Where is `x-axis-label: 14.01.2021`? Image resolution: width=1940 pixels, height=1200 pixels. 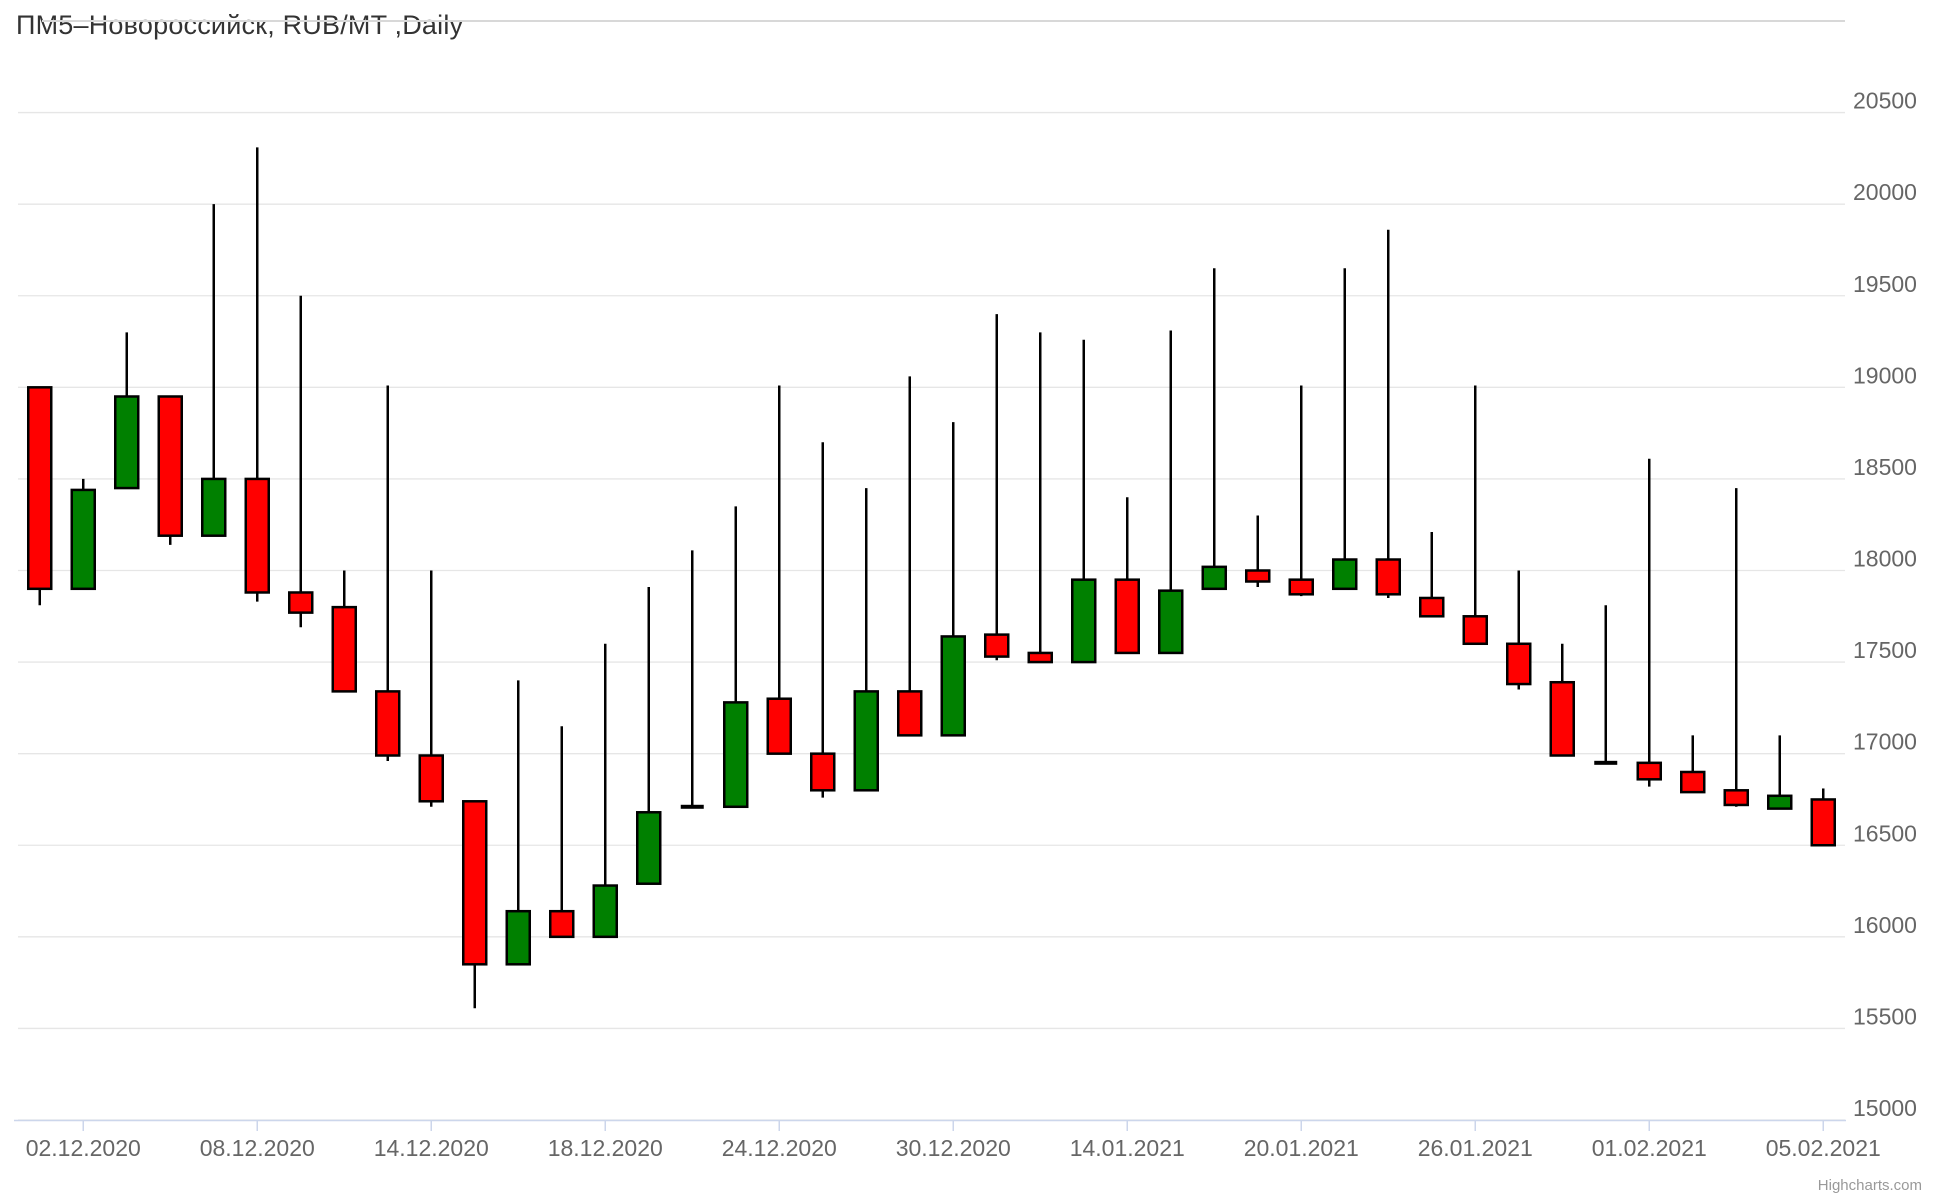
x-axis-label: 14.01.2021 is located at coordinates (1127, 1148).